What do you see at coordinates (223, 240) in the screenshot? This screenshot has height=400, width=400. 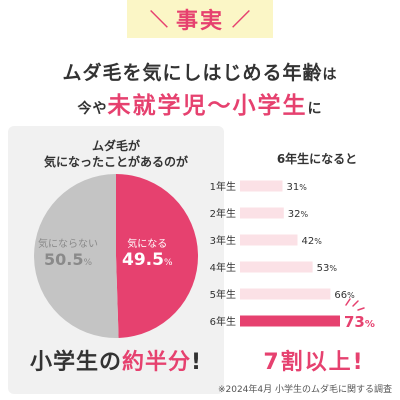 I see `bar-category-label: 3年生` at bounding box center [223, 240].